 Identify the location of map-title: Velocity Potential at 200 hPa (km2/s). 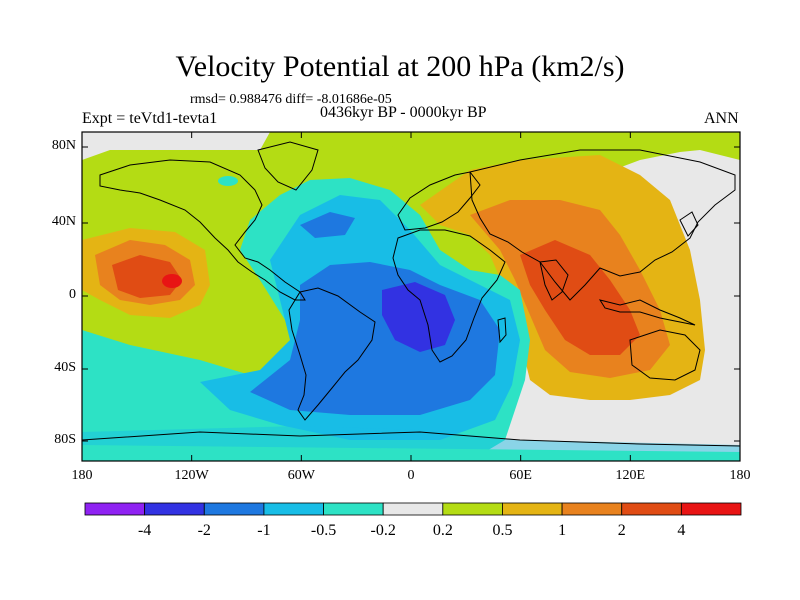
(400, 66).